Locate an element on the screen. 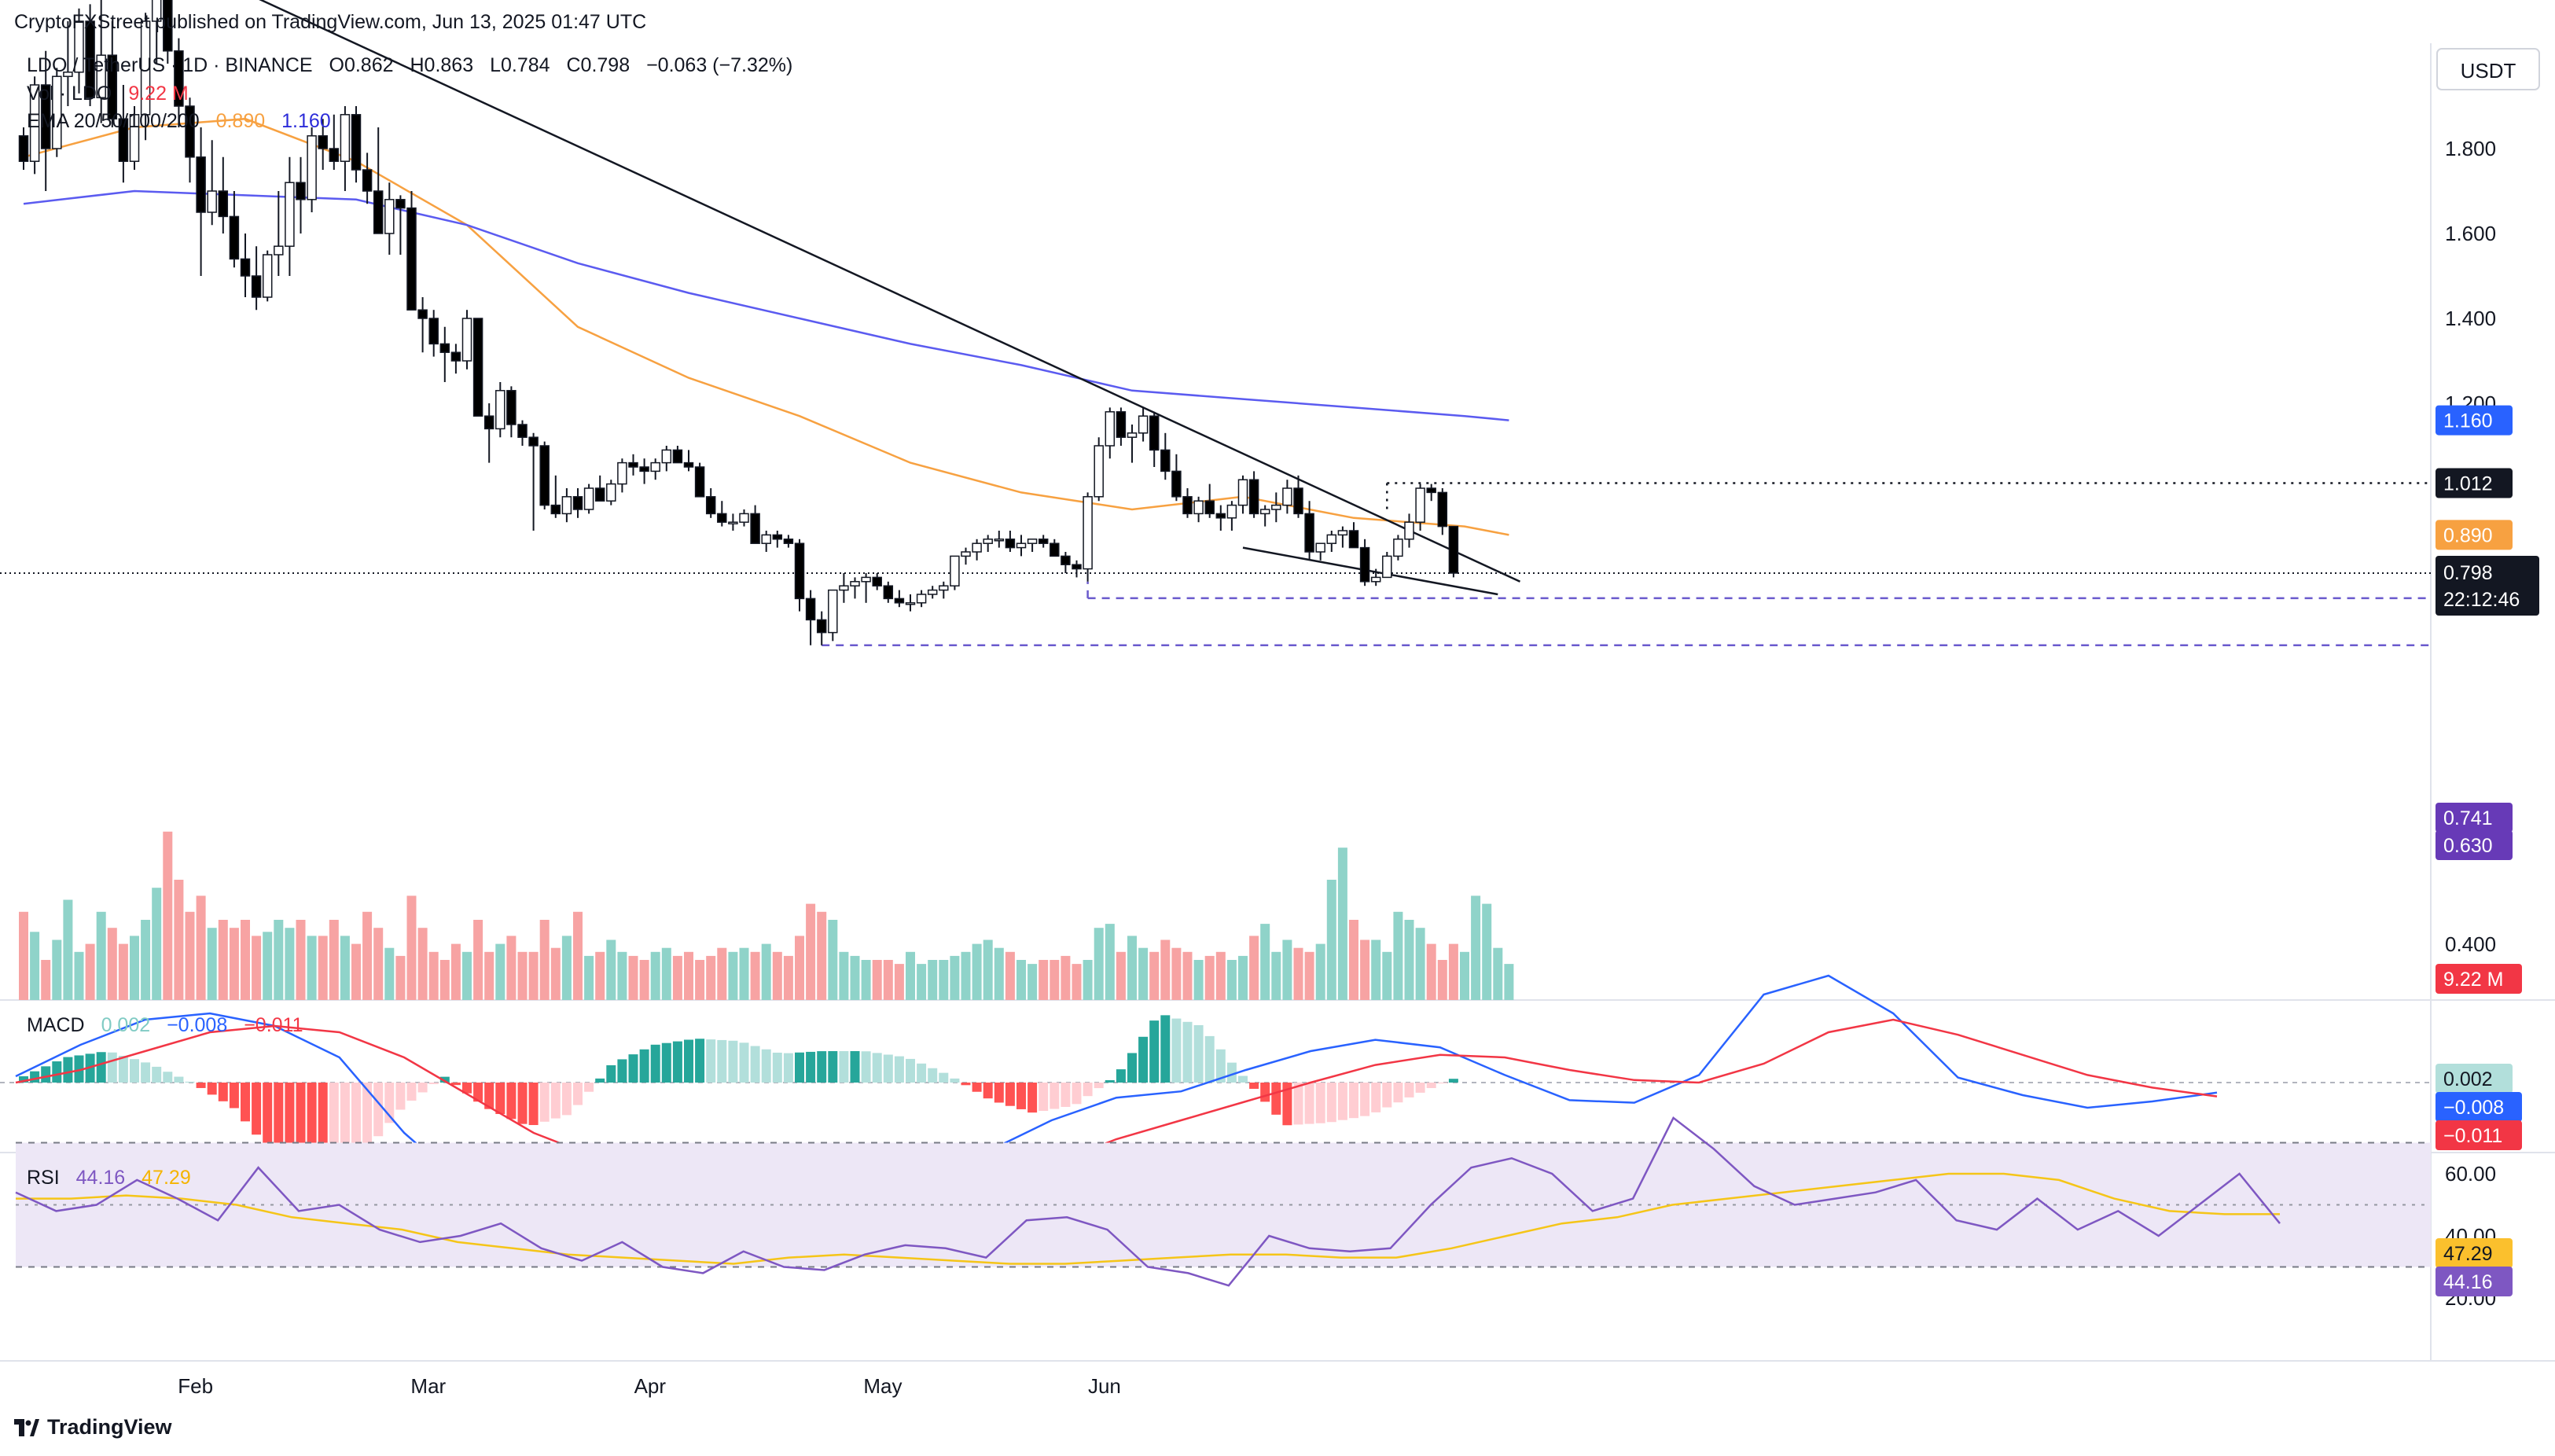  tradingview-brand: TradingView is located at coordinates (109, 1427).